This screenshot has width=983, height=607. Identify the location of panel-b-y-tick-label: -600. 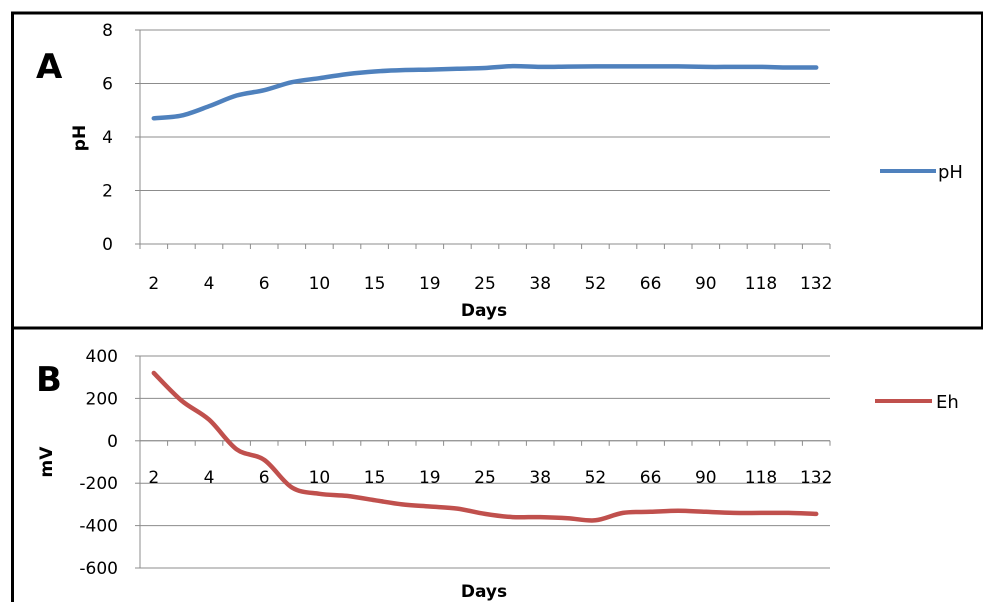
(98, 569).